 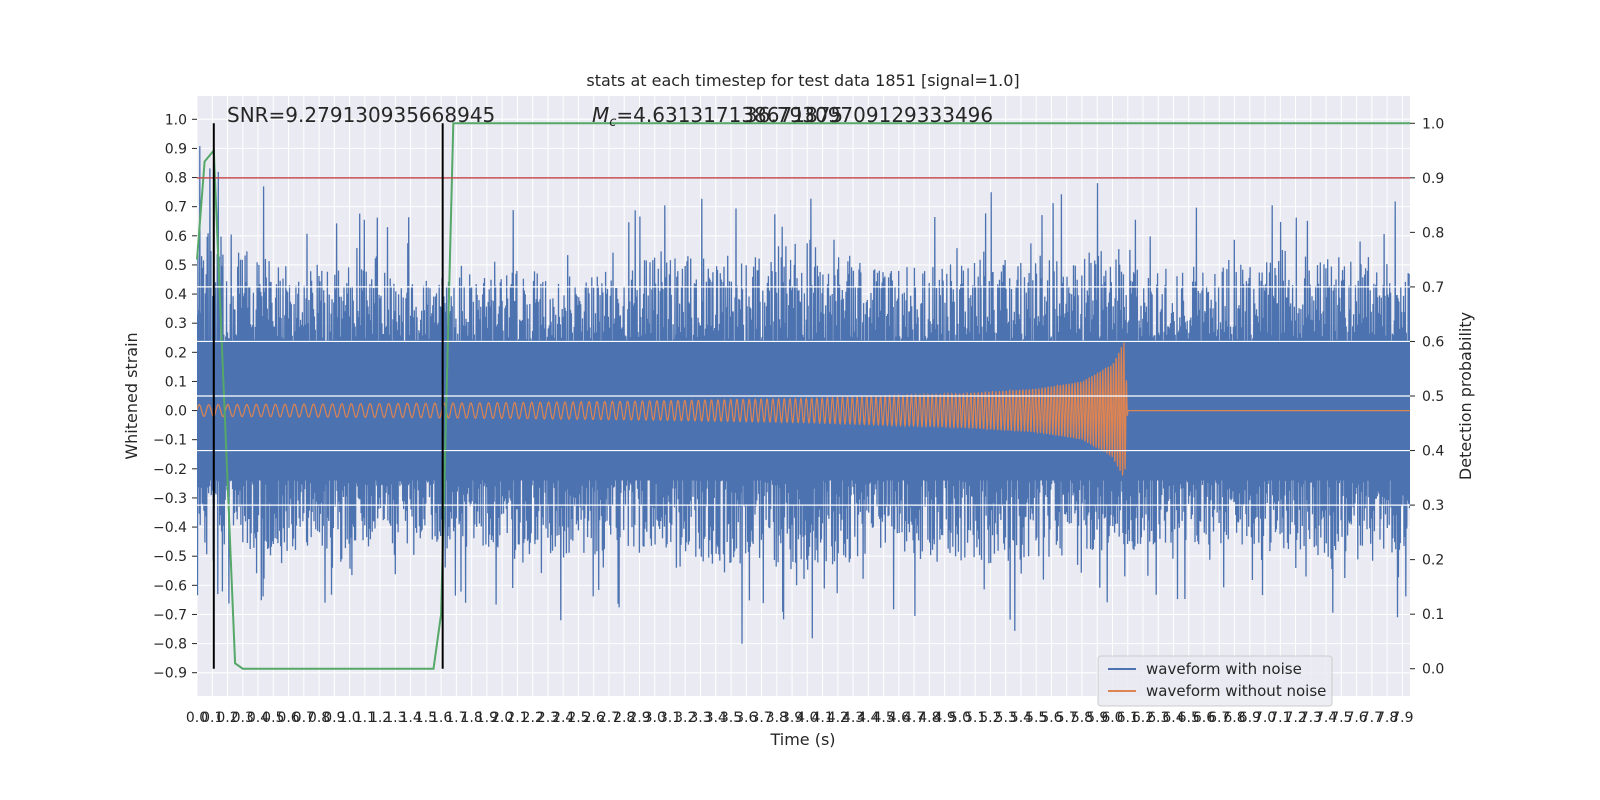 What do you see at coordinates (176, 412) in the screenshot?
I see `y-tick-label: 0.0` at bounding box center [176, 412].